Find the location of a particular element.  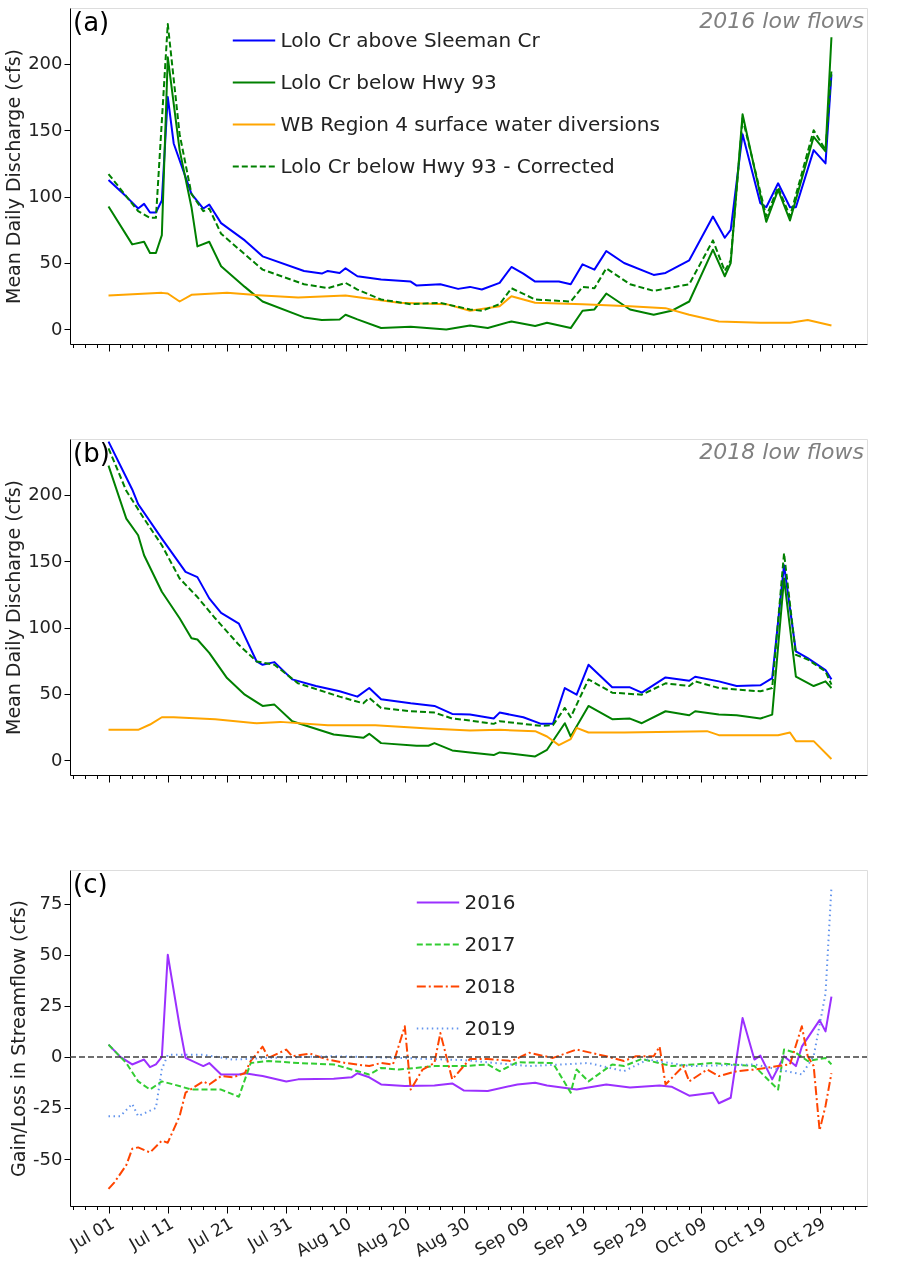

x-tick-label: Jul 01 is located at coordinates (91, 1233).